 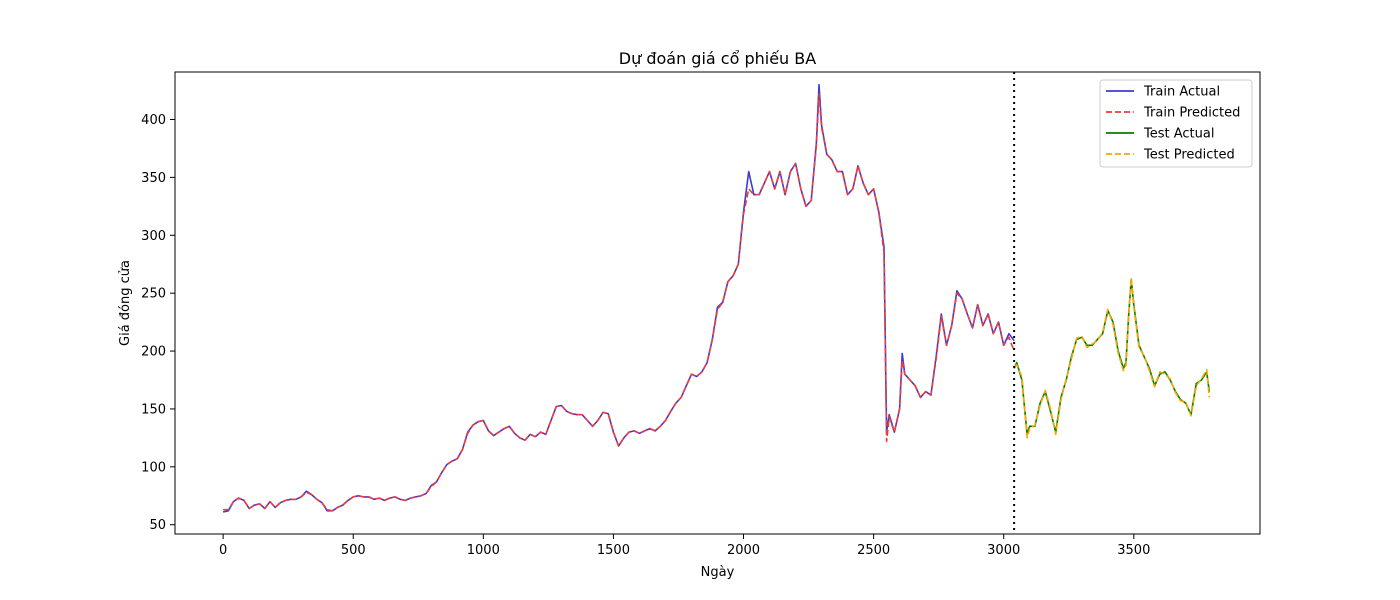 I want to click on x-axis: 0 500 1000 1500 2000 2500 3000 3500, so click(x=684, y=546).